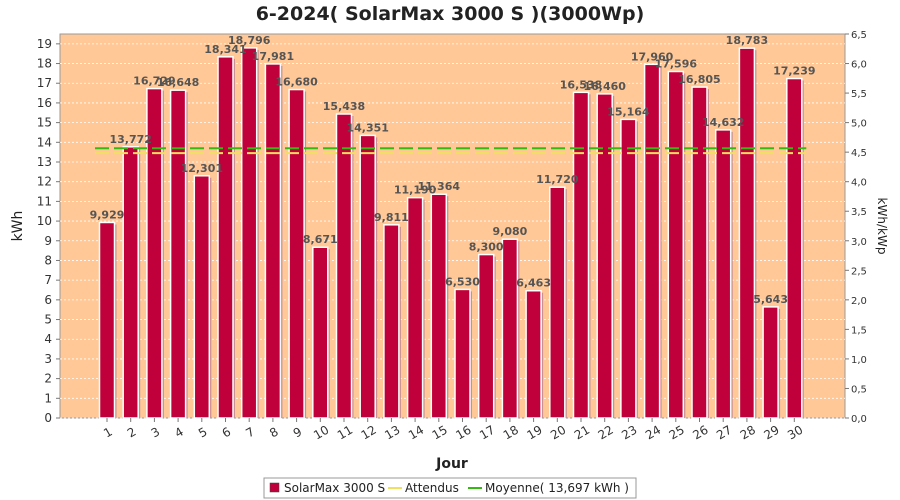 The height and width of the screenshot is (500, 900). I want to click on x-tick-label: 4, so click(179, 433).